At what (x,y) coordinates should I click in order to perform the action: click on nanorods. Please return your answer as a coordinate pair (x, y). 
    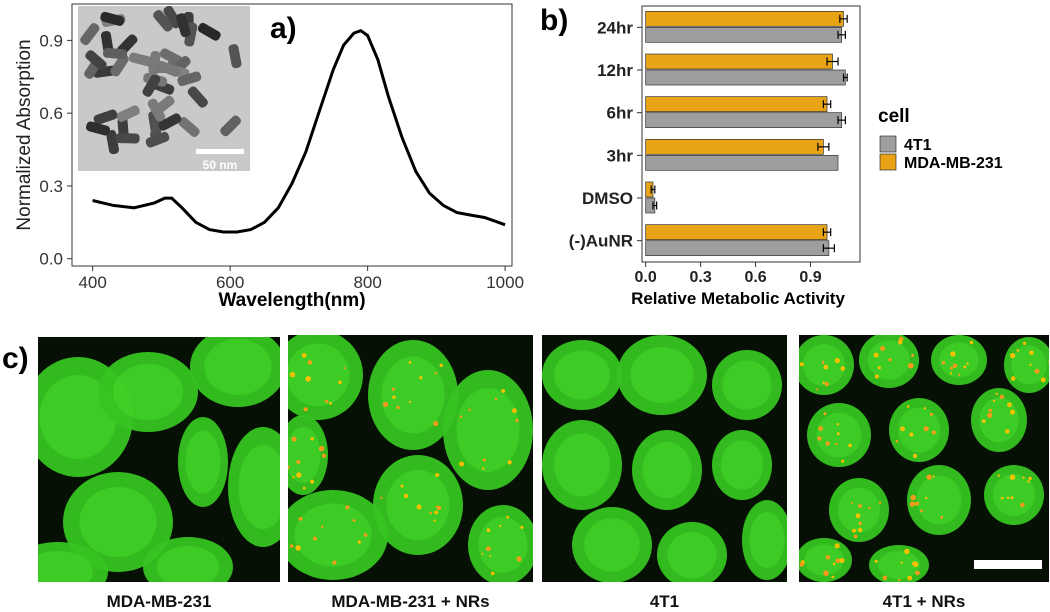
    Looking at the image, I should click on (161, 80).